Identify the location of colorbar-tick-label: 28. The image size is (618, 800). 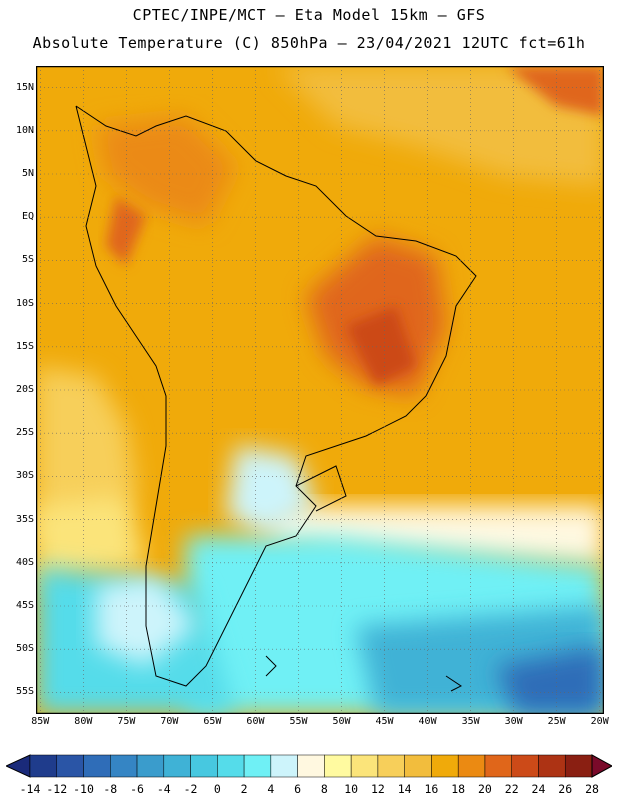
(592, 789).